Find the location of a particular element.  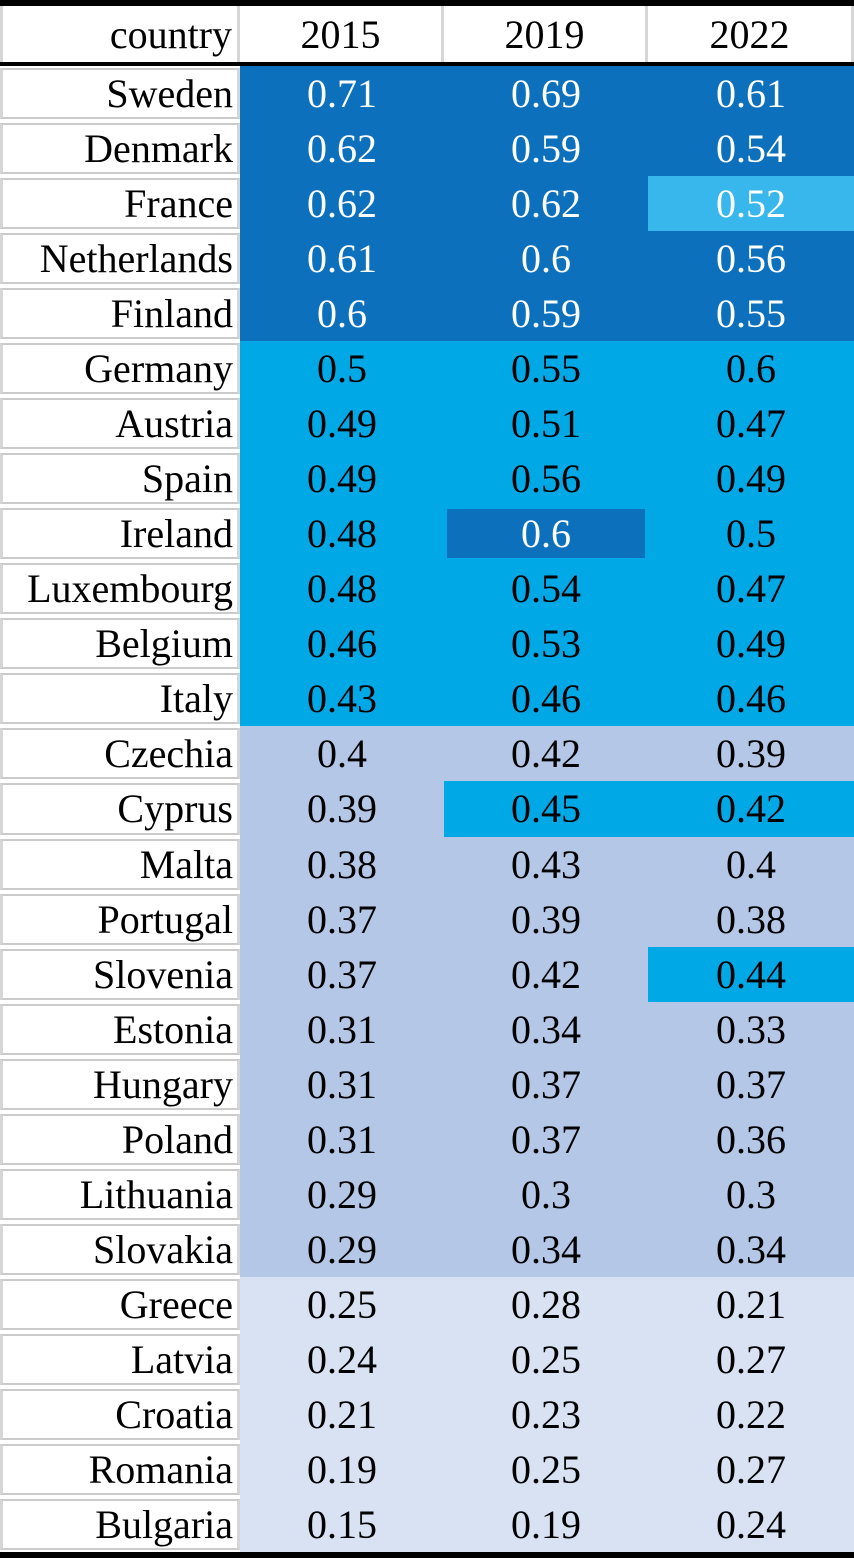

value-cell: 0.4 is located at coordinates (342, 754).